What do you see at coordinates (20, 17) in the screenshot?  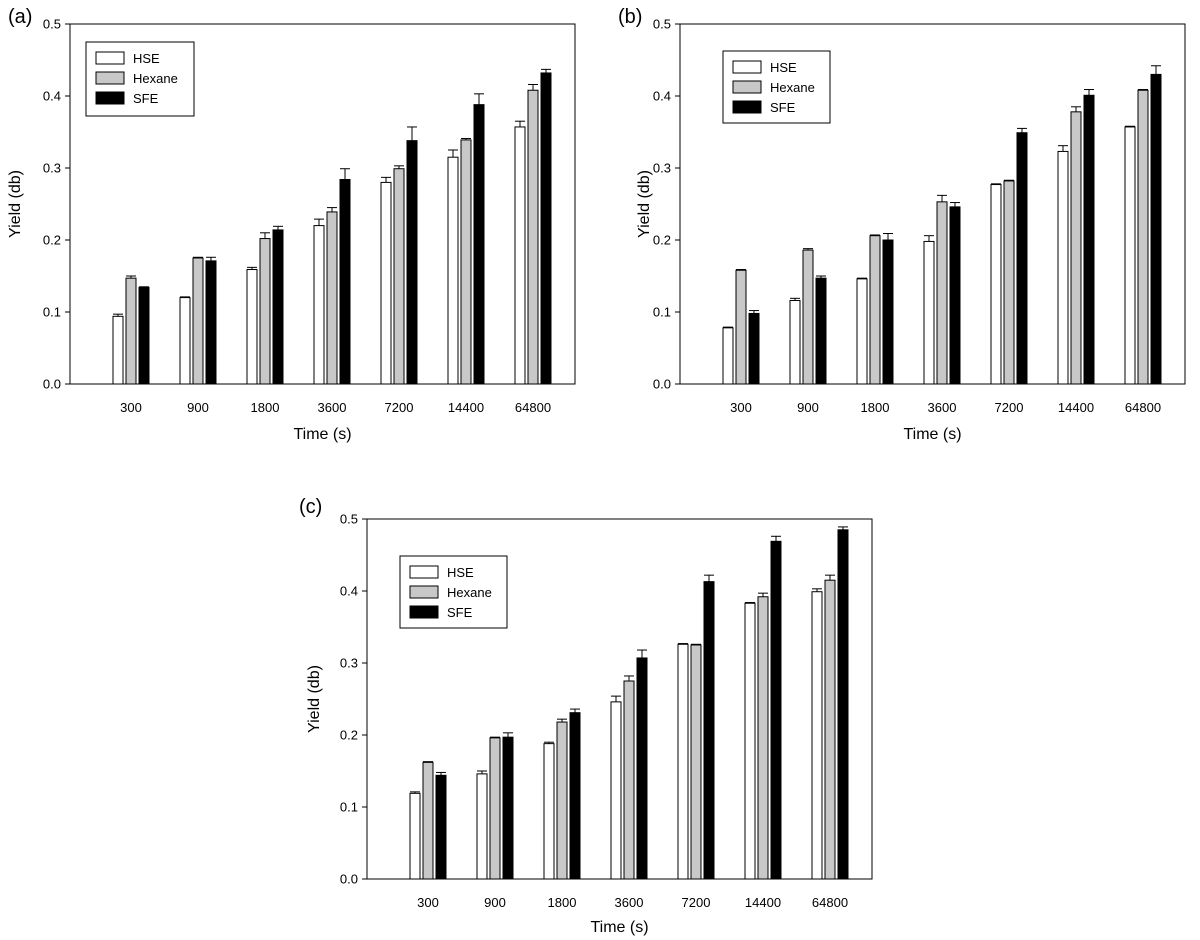 I see `panel-label-a: (a)` at bounding box center [20, 17].